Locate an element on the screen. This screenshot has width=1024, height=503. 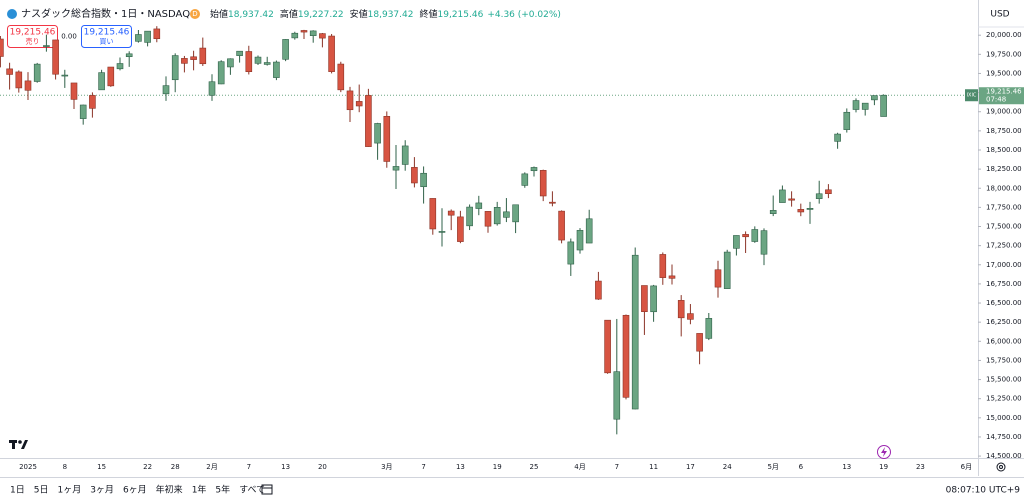
event-icon is located at coordinates (884, 452).